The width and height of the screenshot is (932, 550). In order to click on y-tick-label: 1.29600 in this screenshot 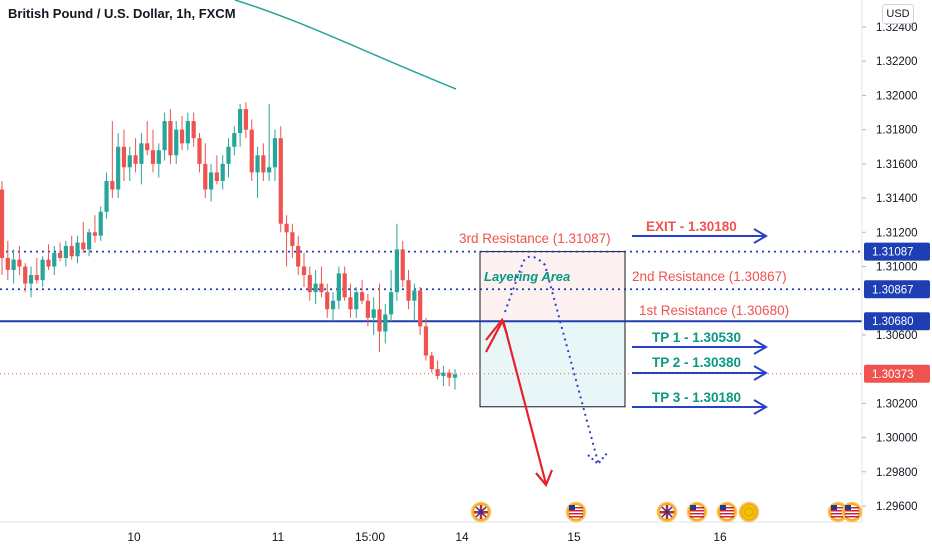, I will do `click(897, 507)`.